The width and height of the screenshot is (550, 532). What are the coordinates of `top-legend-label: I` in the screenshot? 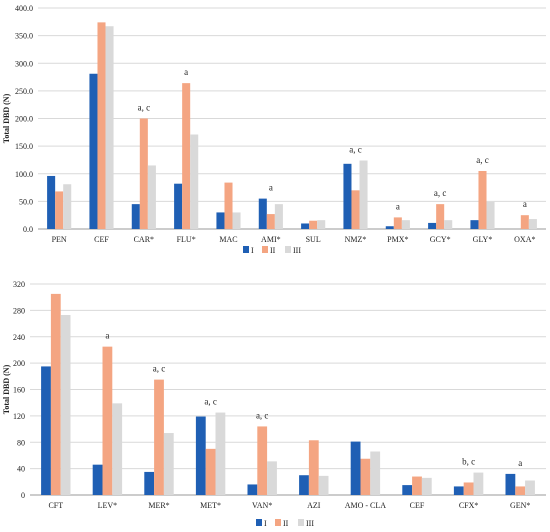 It's located at (252, 250).